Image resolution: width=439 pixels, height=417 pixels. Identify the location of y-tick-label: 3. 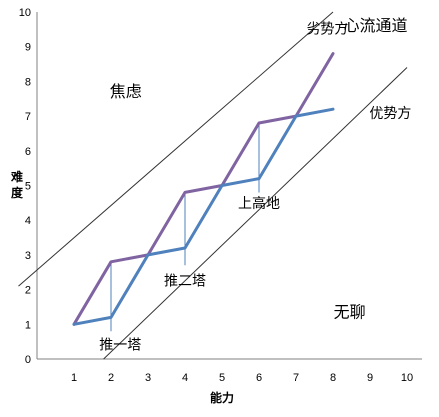
(28, 256).